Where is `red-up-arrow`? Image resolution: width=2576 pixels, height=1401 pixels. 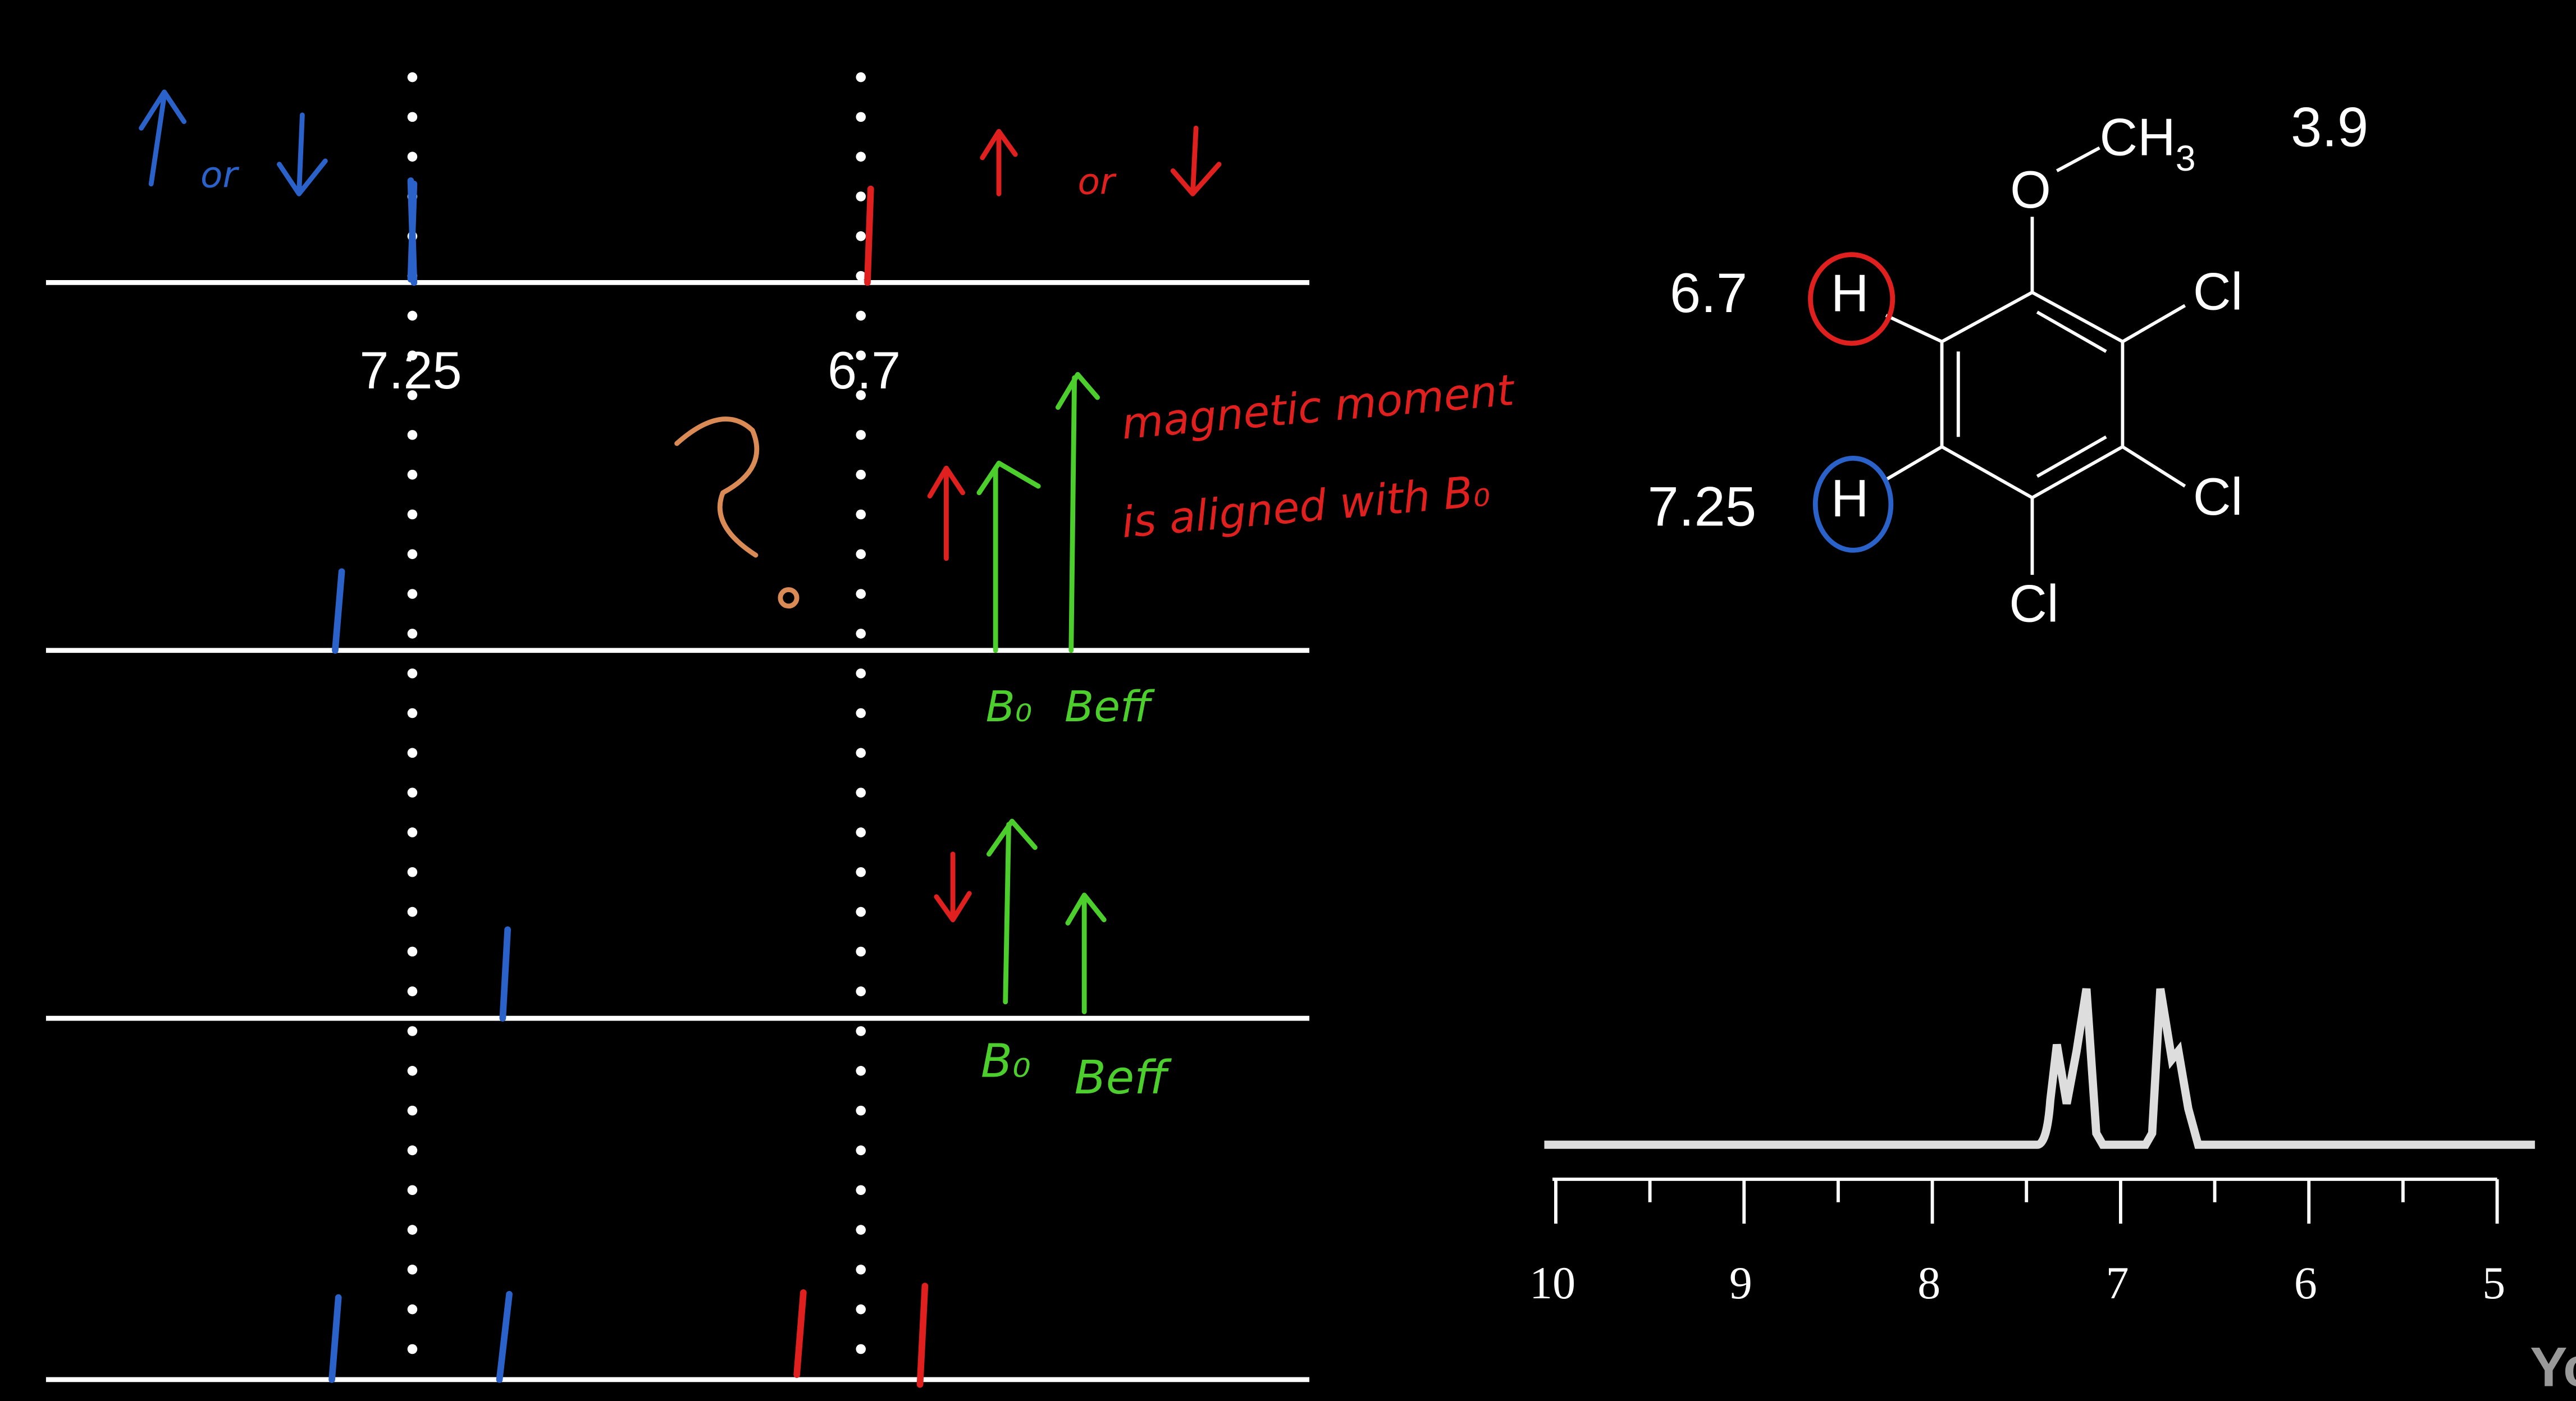 red-up-arrow is located at coordinates (946, 513).